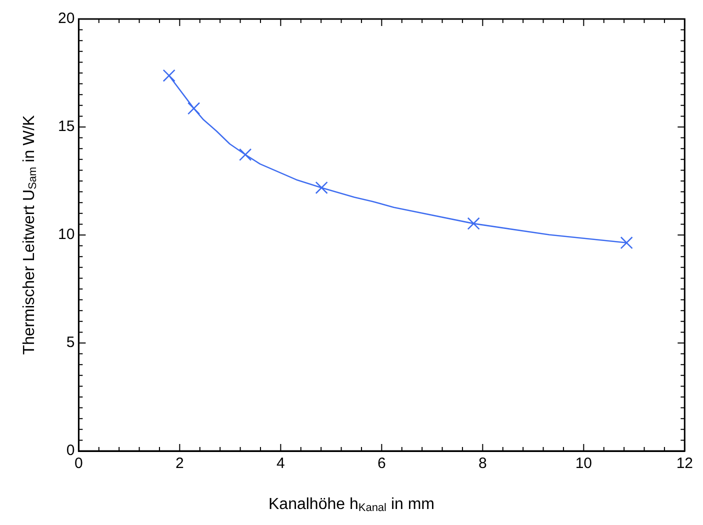  What do you see at coordinates (352, 505) in the screenshot?
I see `x-axis-title: Kanalhöhe h$_{Kanal}$ in mm` at bounding box center [352, 505].